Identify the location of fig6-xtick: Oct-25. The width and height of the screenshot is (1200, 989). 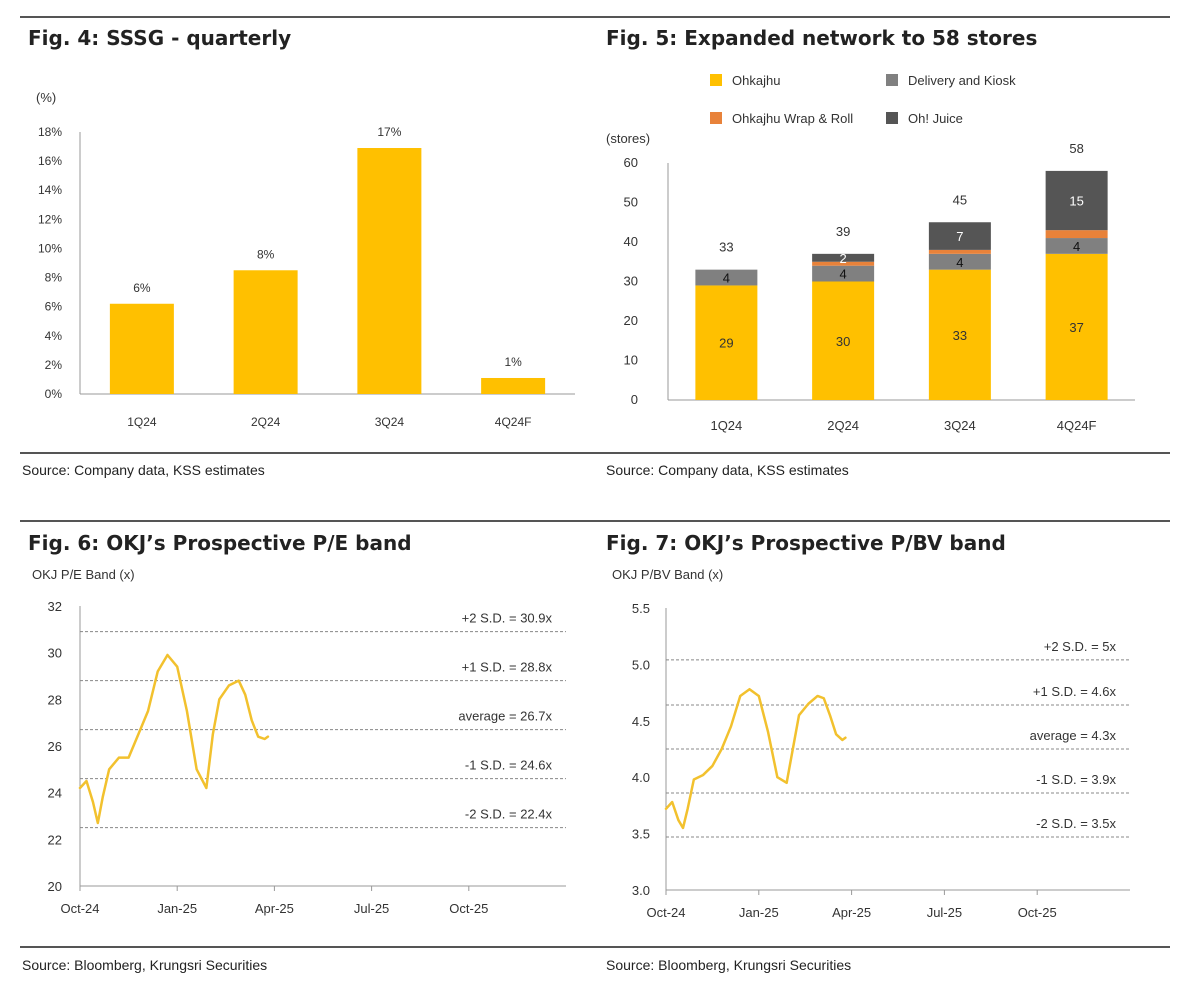
(468, 908).